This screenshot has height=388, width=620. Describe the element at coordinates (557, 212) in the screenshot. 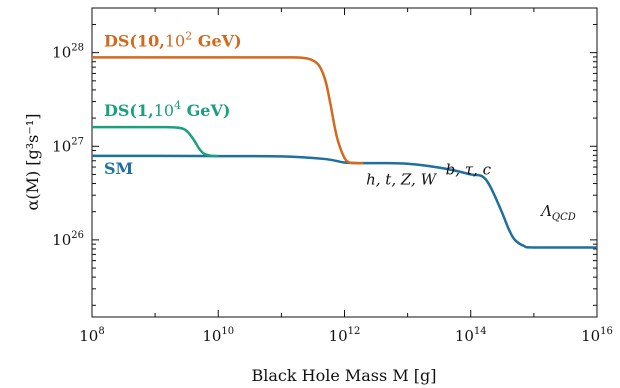

I see `annotation-label: ΛQCD` at that location.